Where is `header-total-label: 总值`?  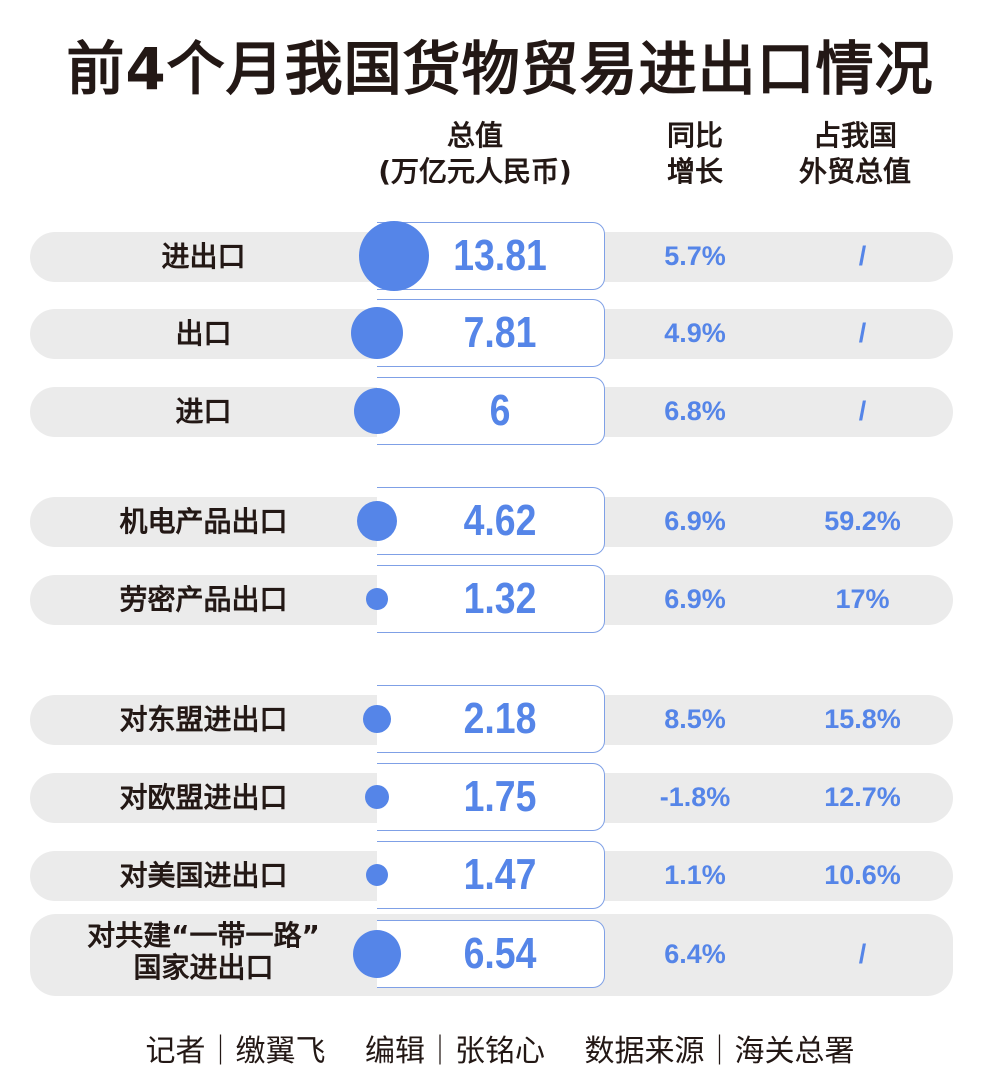 header-total-label: 总值 is located at coordinates (474, 135).